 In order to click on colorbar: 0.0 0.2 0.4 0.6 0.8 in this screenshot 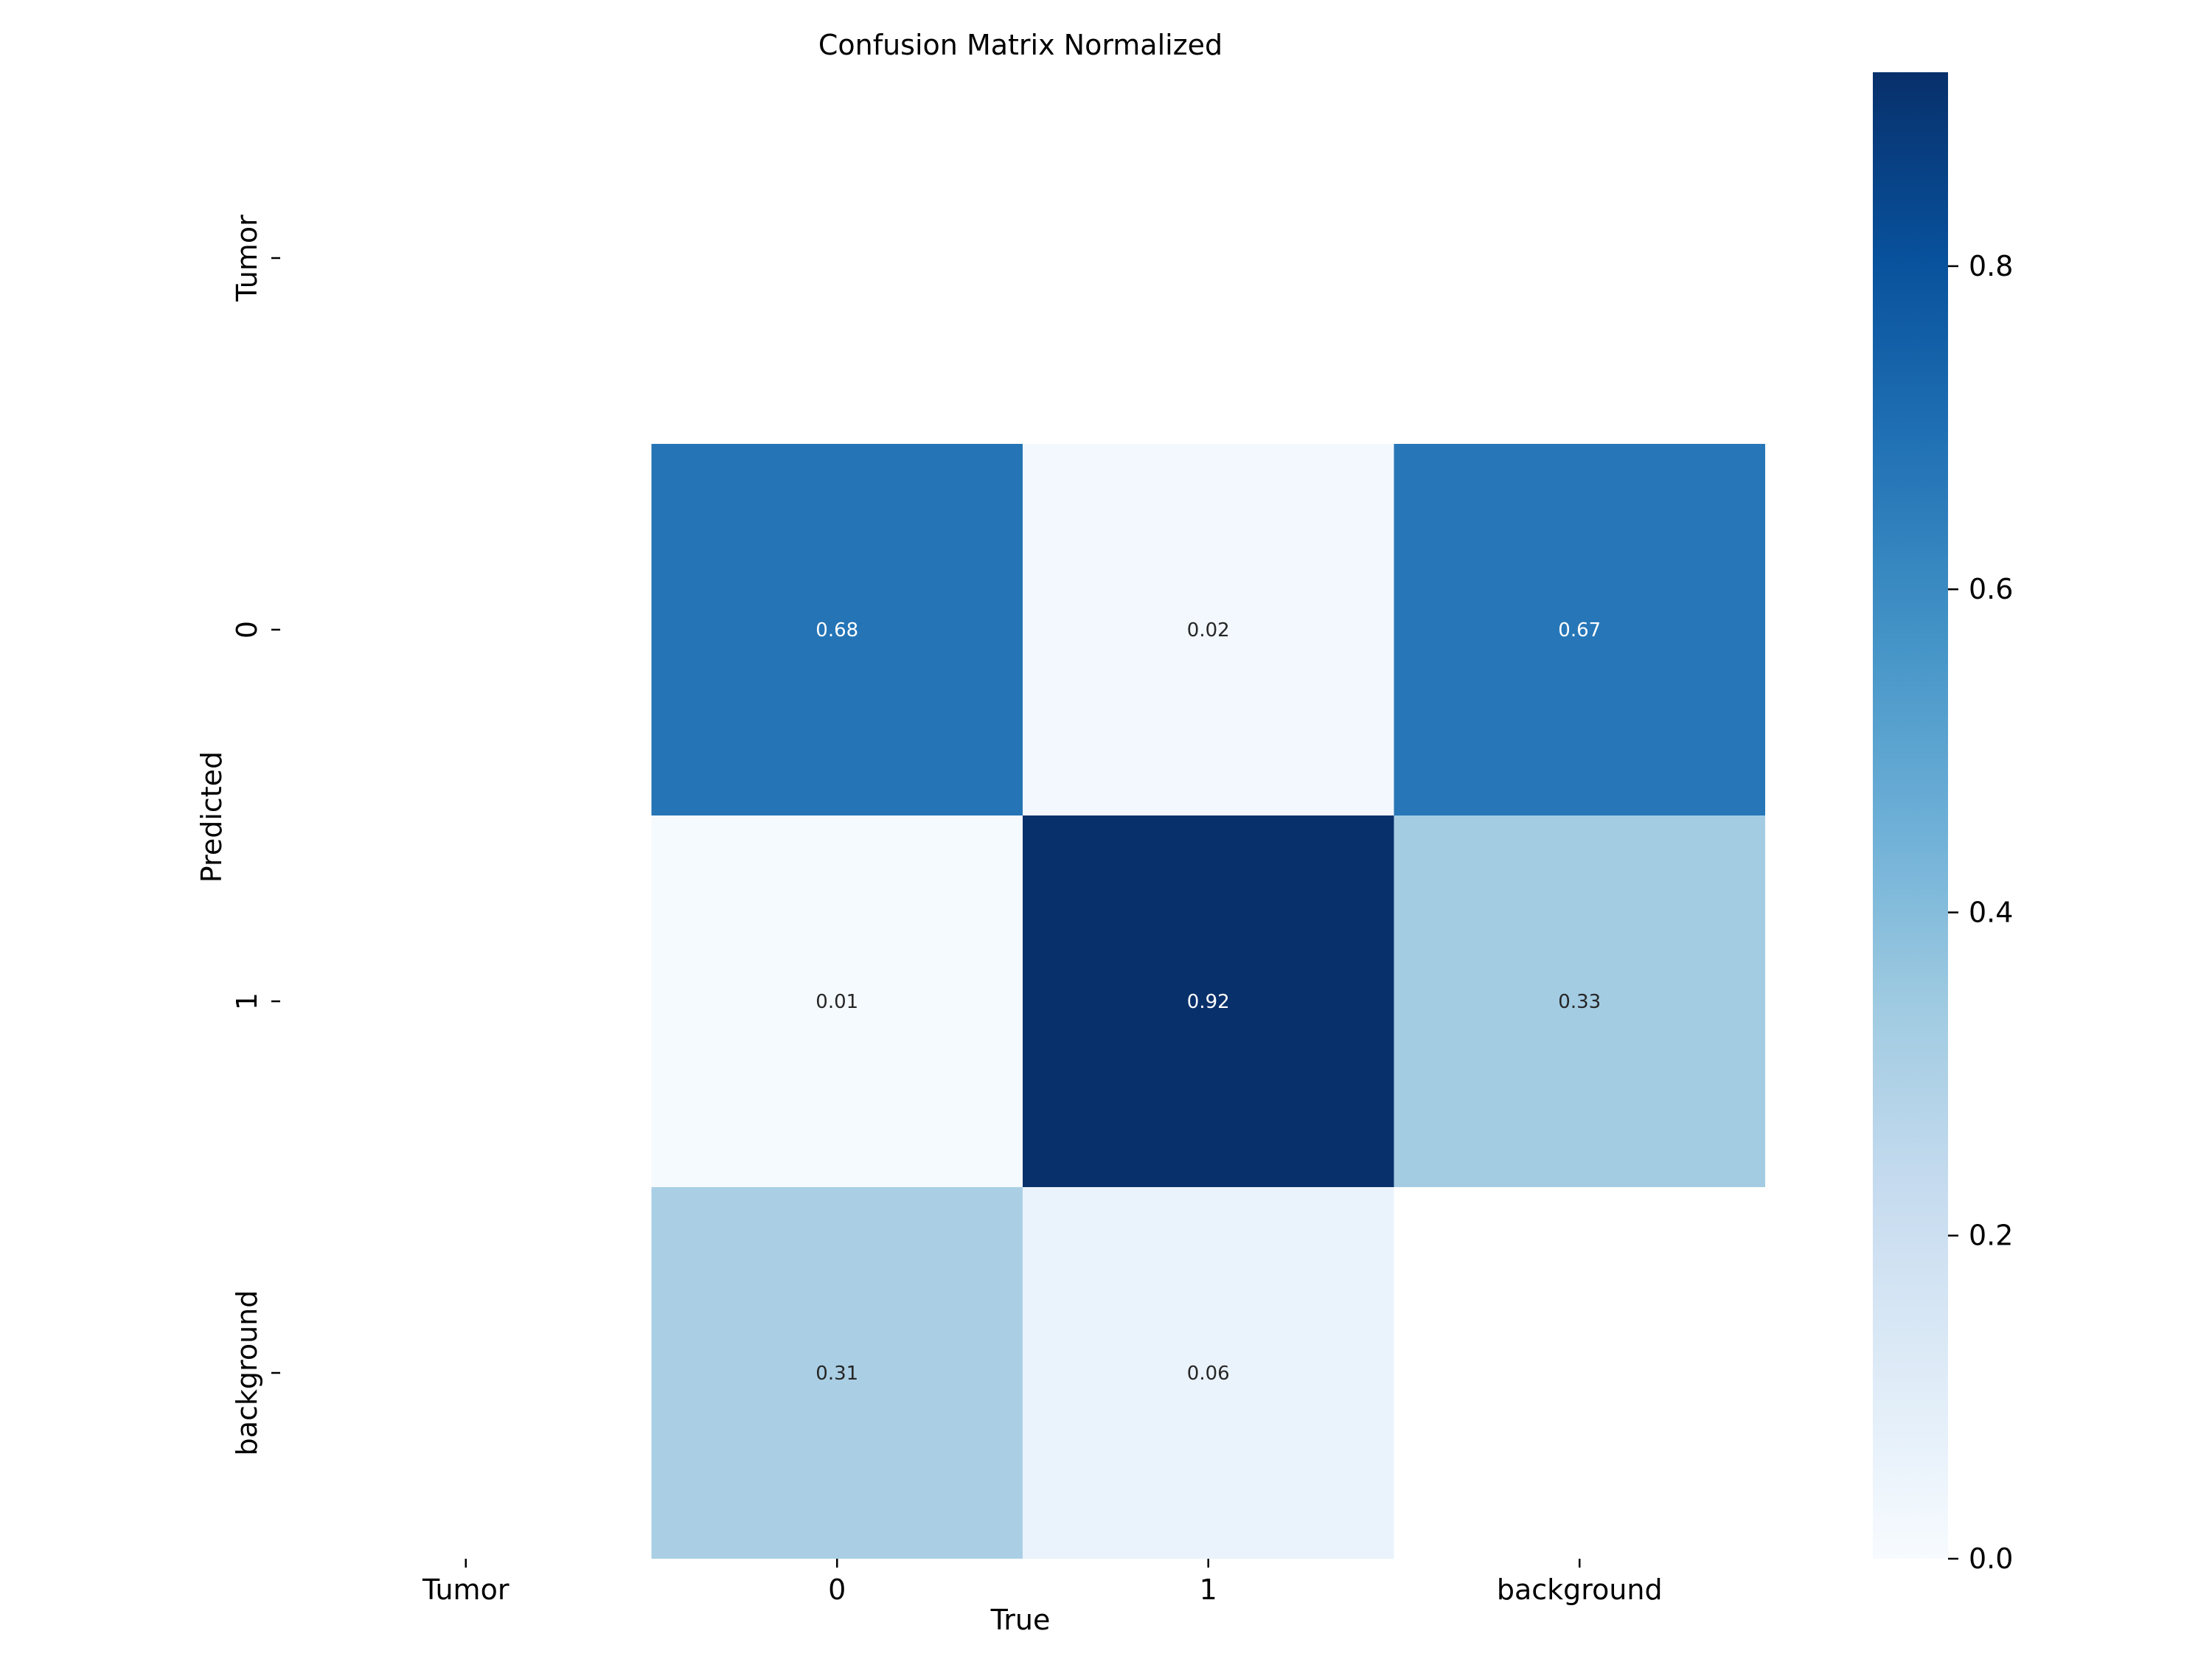, I will do `click(1943, 823)`.